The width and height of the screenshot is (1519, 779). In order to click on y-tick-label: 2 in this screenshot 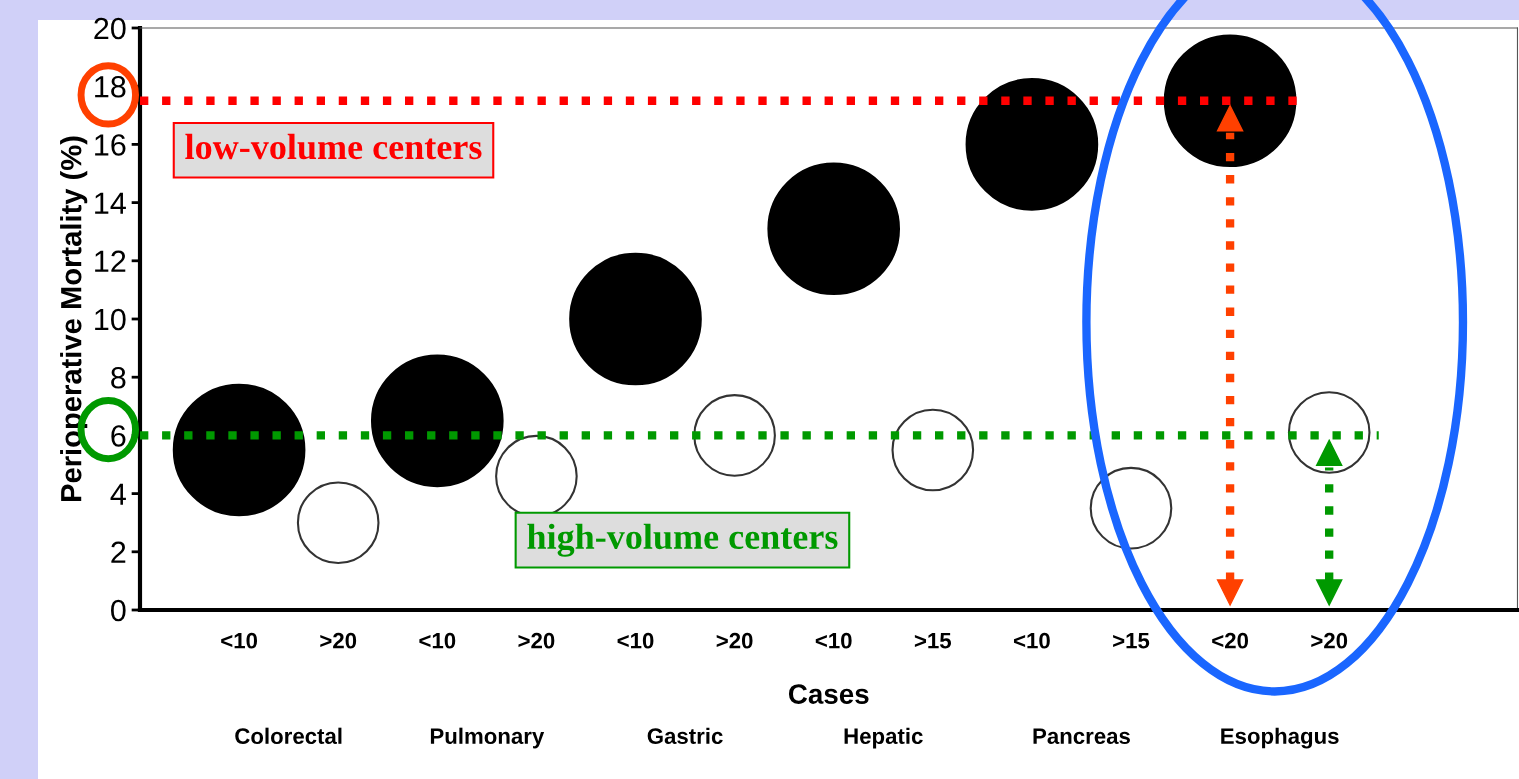, I will do `click(118, 552)`.